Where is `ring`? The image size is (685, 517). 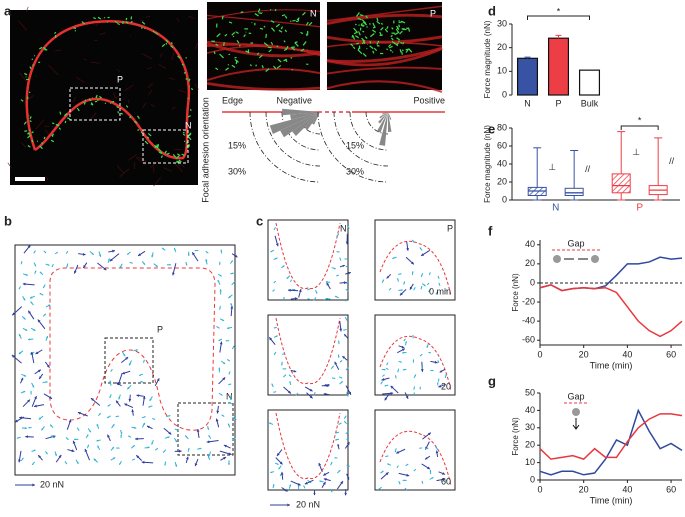
ring is located at coordinates (361, 139).